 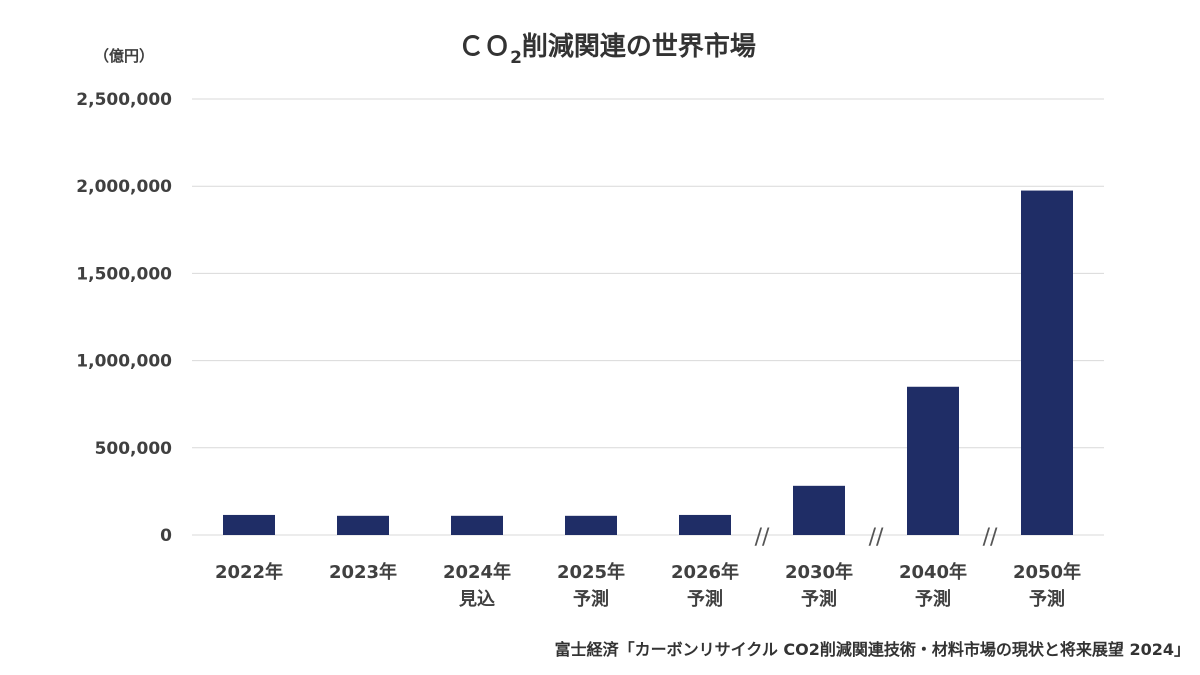 What do you see at coordinates (607, 49) in the screenshot?
I see `chart-title: ＣＯ2削減関連の世界市場` at bounding box center [607, 49].